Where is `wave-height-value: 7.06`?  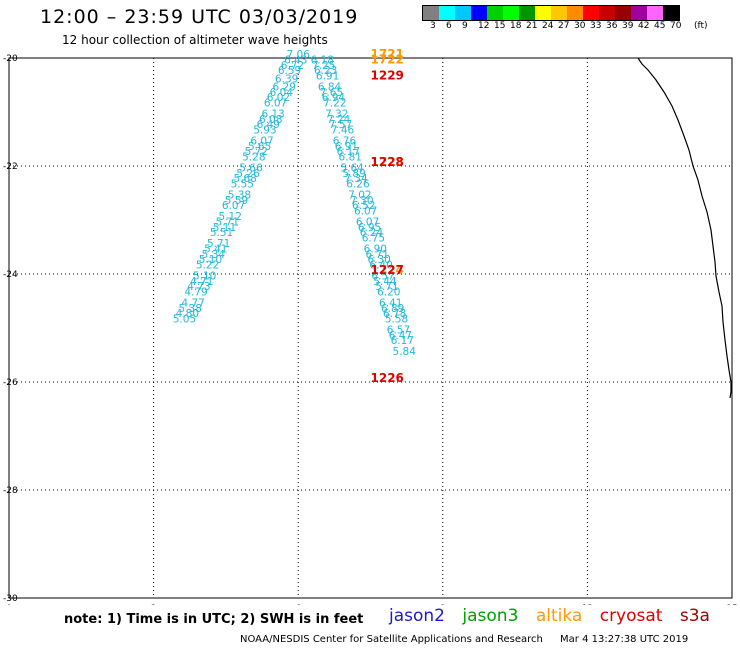
wave-height-value: 7.06 is located at coordinates (299, 55).